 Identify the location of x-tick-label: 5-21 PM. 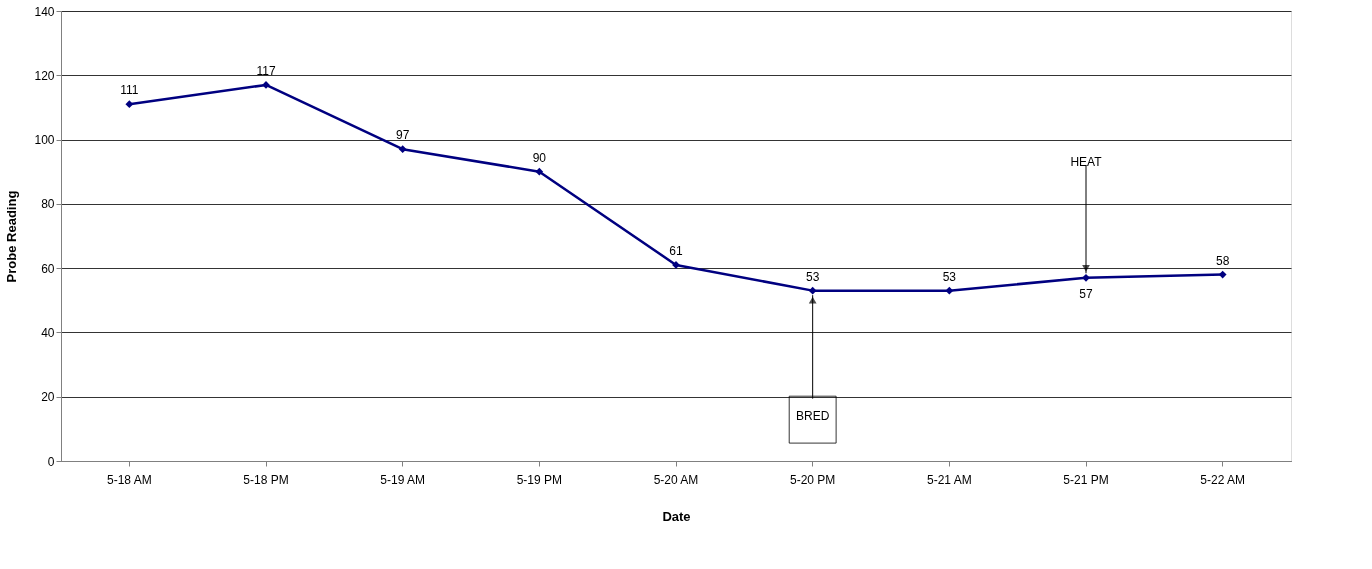
(1086, 479).